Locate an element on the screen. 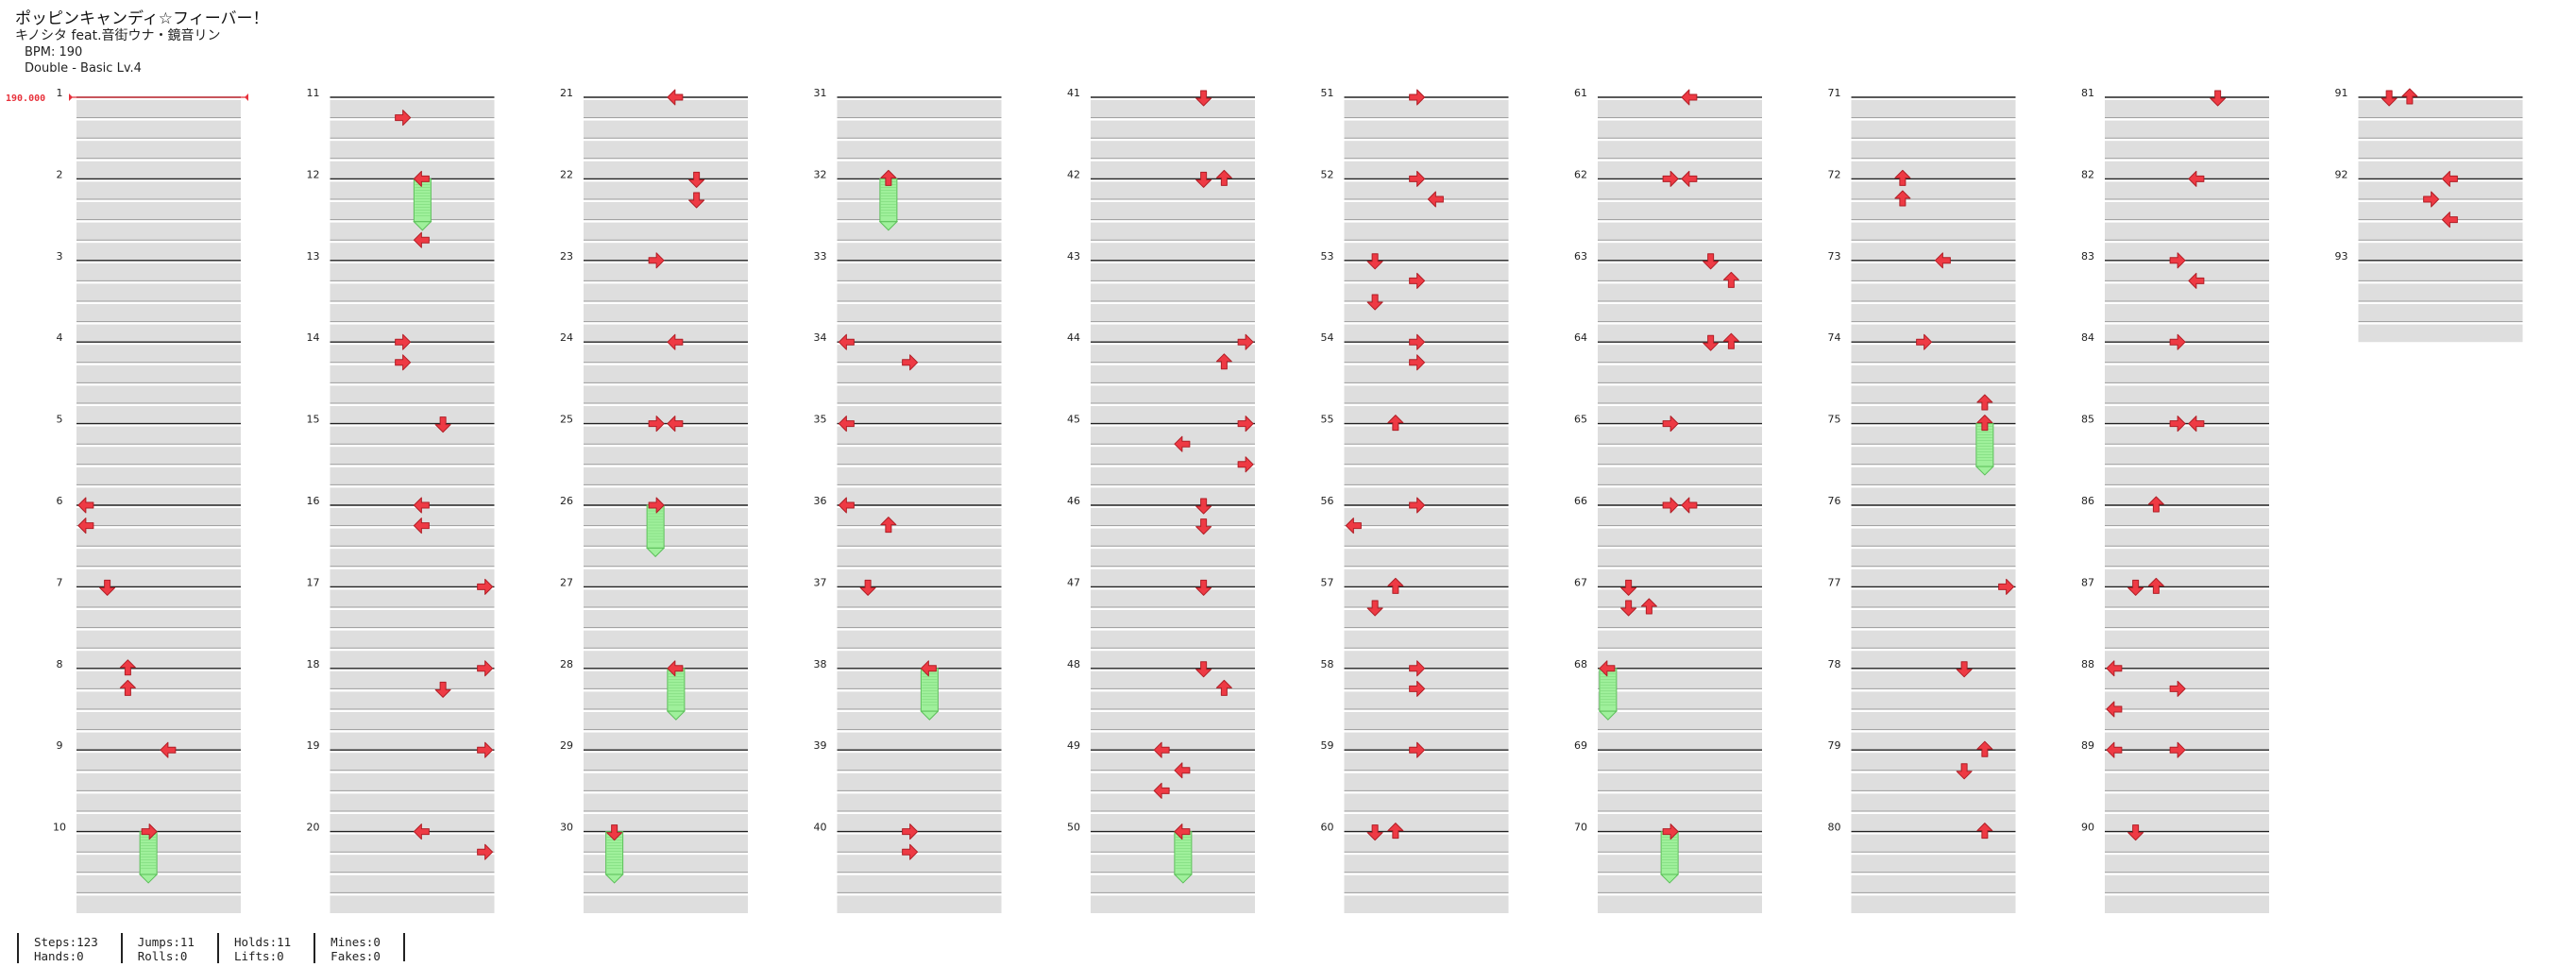  hold-tail is located at coordinates (614, 879).